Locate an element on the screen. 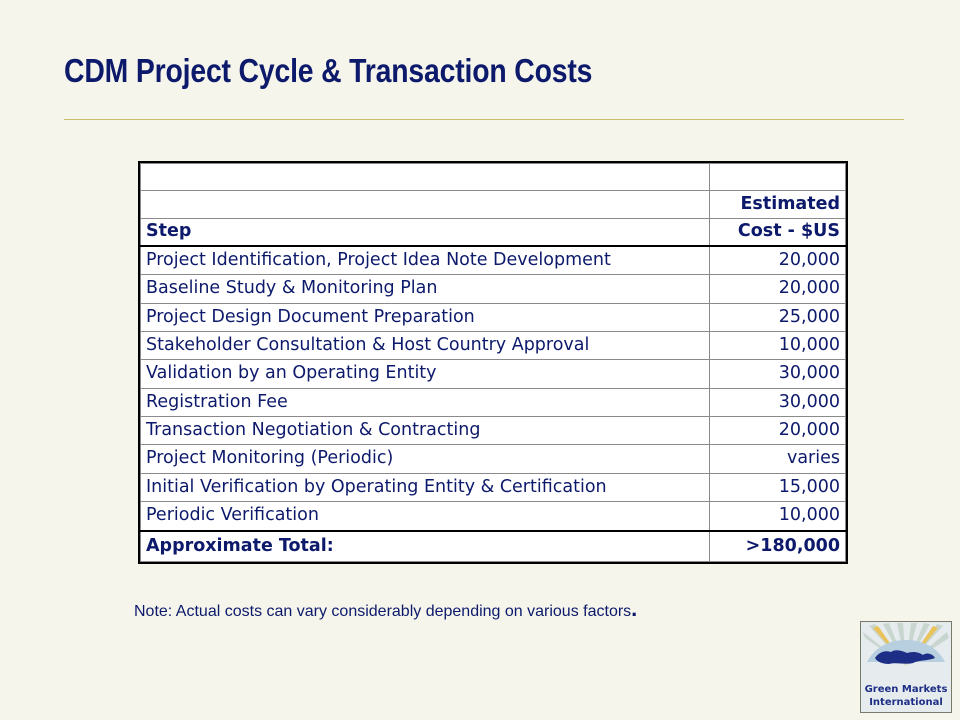 The width and height of the screenshot is (960, 720). header-row-1: Estimated is located at coordinates (493, 204).